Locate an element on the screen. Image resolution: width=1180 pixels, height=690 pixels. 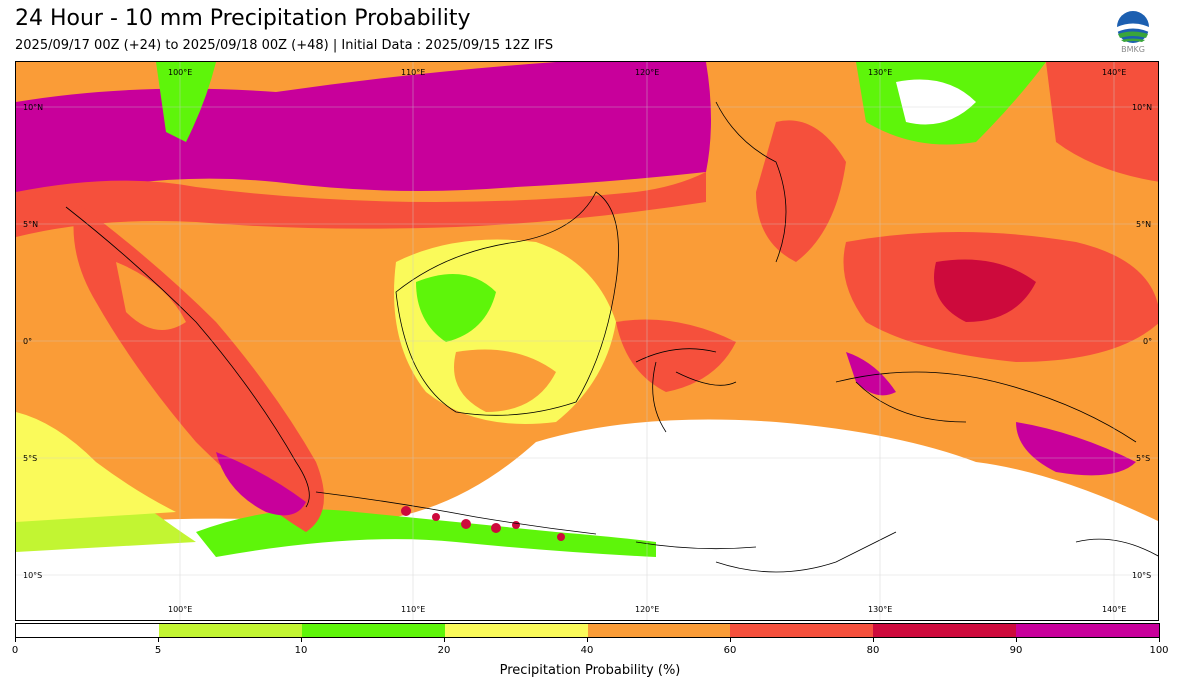
colorbar-tick-80: 80 is located at coordinates (873, 650).